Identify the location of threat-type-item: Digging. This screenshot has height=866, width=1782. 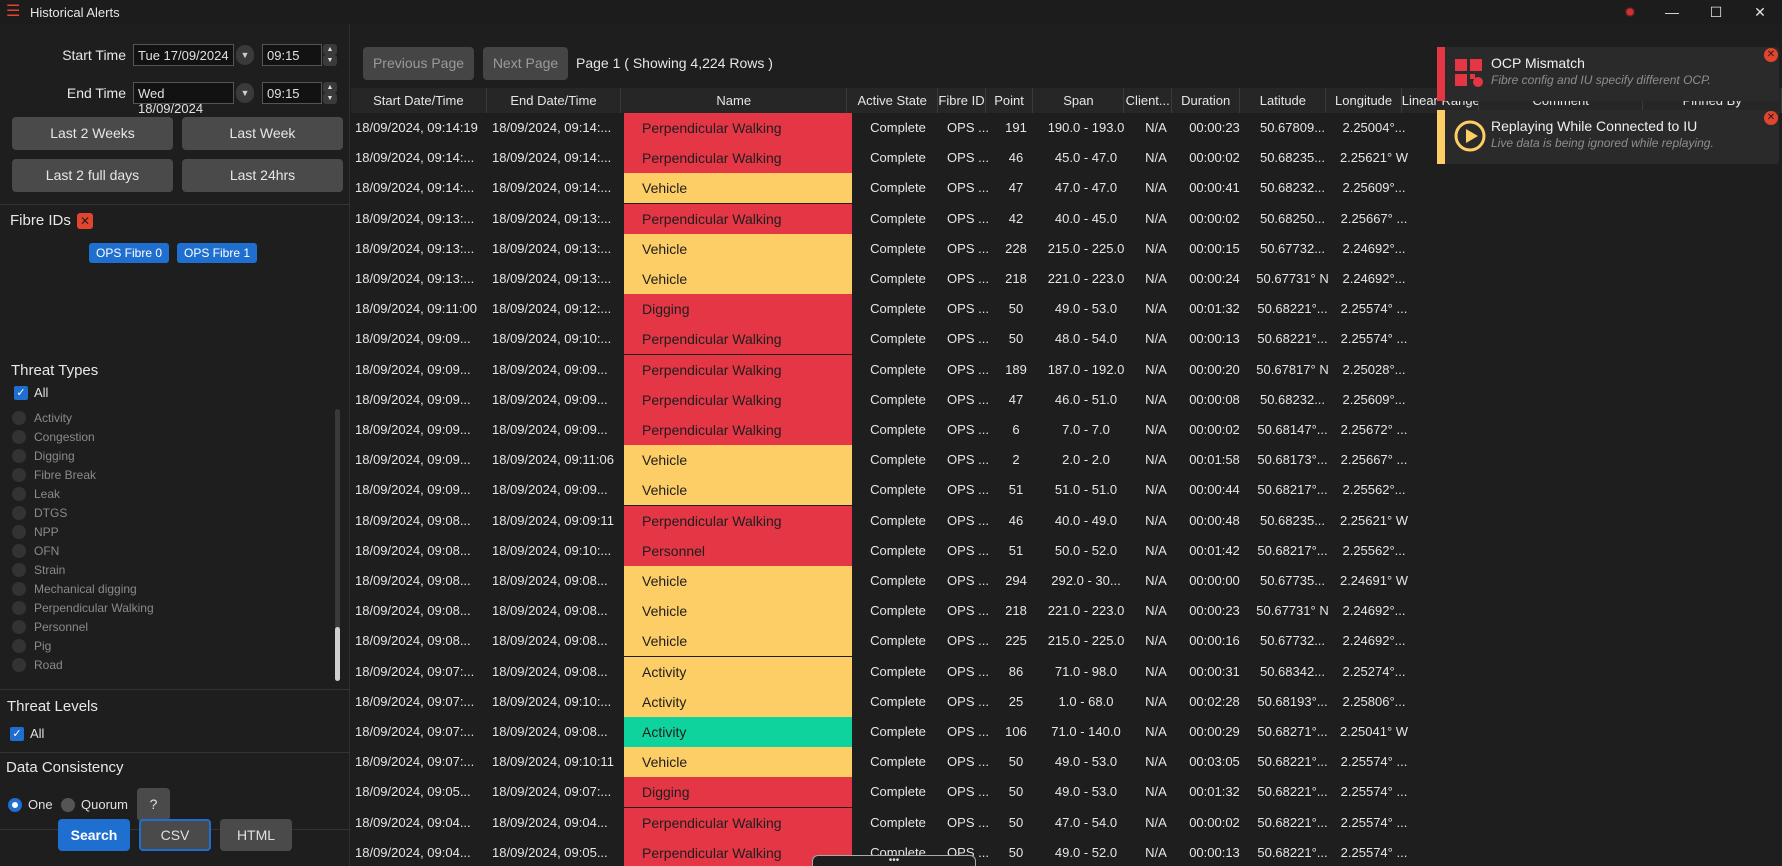
(172, 455).